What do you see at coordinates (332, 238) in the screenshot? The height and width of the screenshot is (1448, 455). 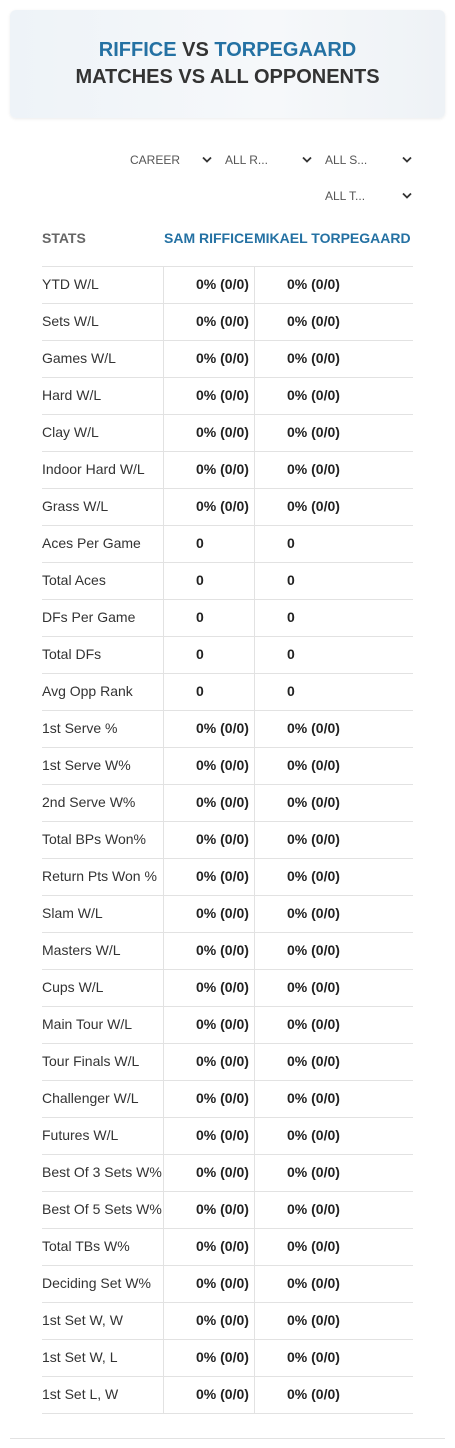 I see `column-header: MIKAEL TORPEGAARD` at bounding box center [332, 238].